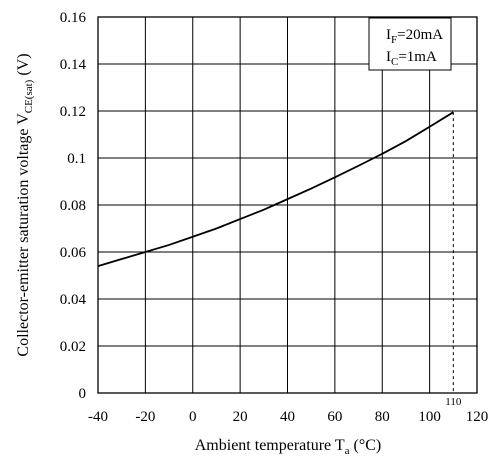 The width and height of the screenshot is (499, 459). Describe the element at coordinates (193, 417) in the screenshot. I see `x-tick-label: 0` at that location.